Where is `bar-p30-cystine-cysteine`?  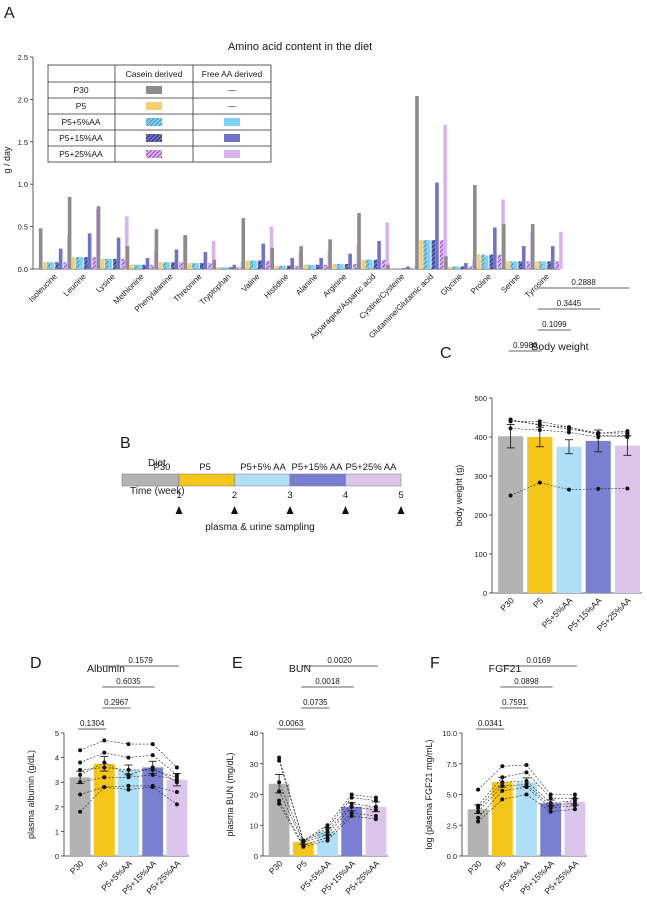 bar-p30-cystine-cysteine is located at coordinates (388, 266).